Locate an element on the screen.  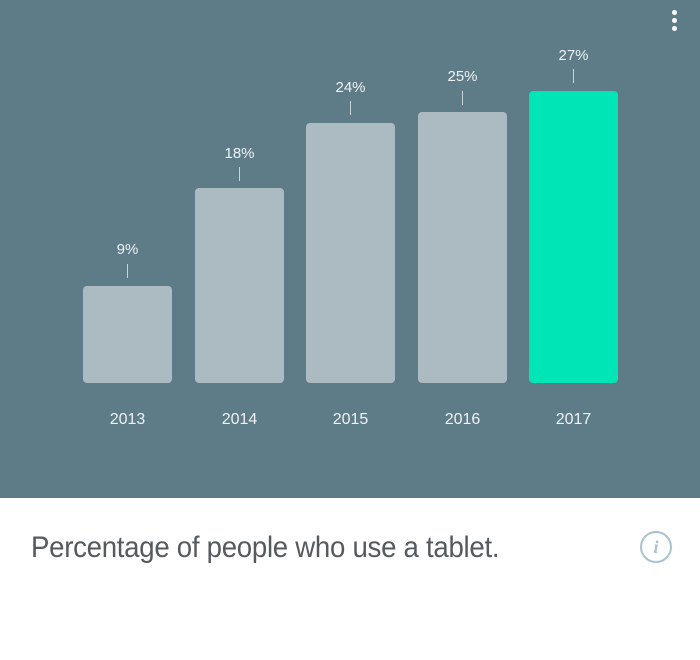
value-label: 18% is located at coordinates (239, 153).